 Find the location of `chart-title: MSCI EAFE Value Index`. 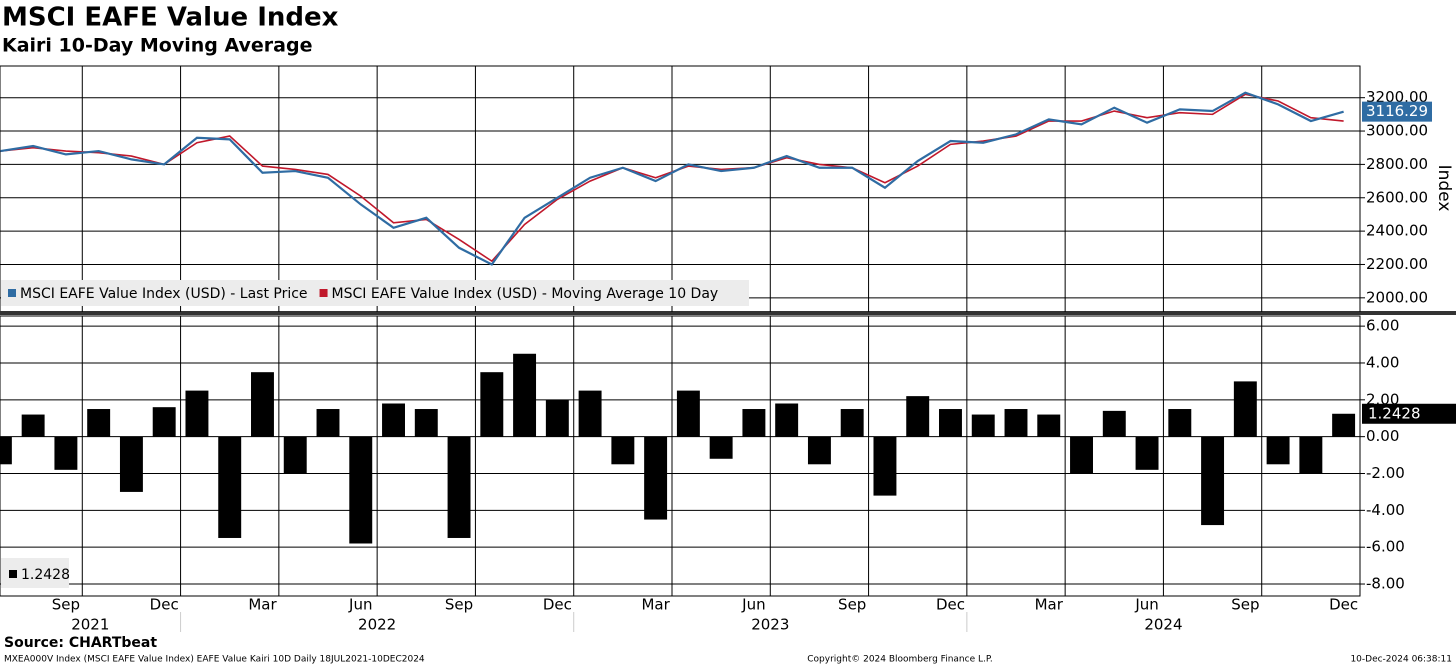

chart-title: MSCI EAFE Value Index is located at coordinates (170, 18).